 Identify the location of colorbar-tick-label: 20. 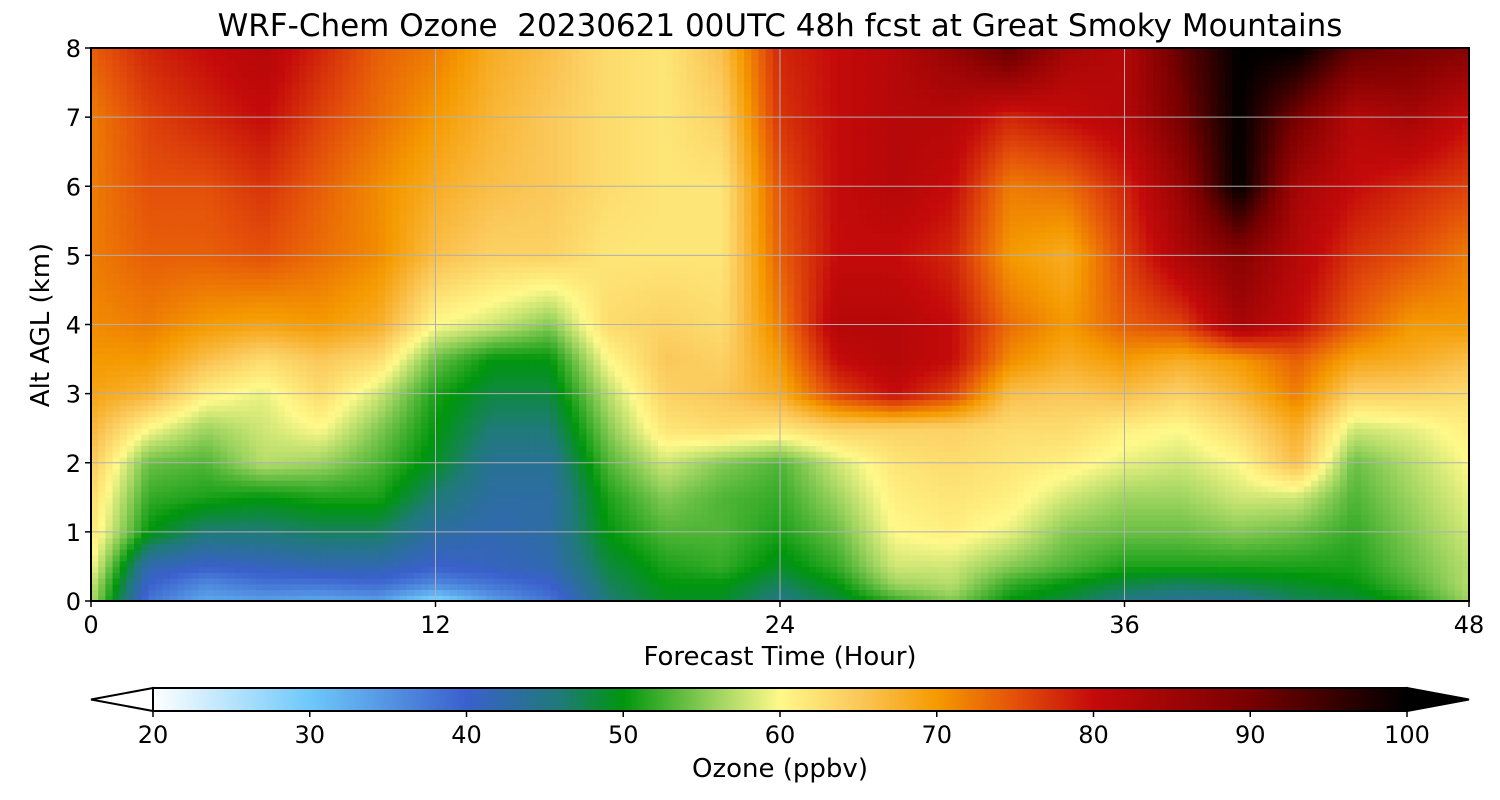
(153, 735).